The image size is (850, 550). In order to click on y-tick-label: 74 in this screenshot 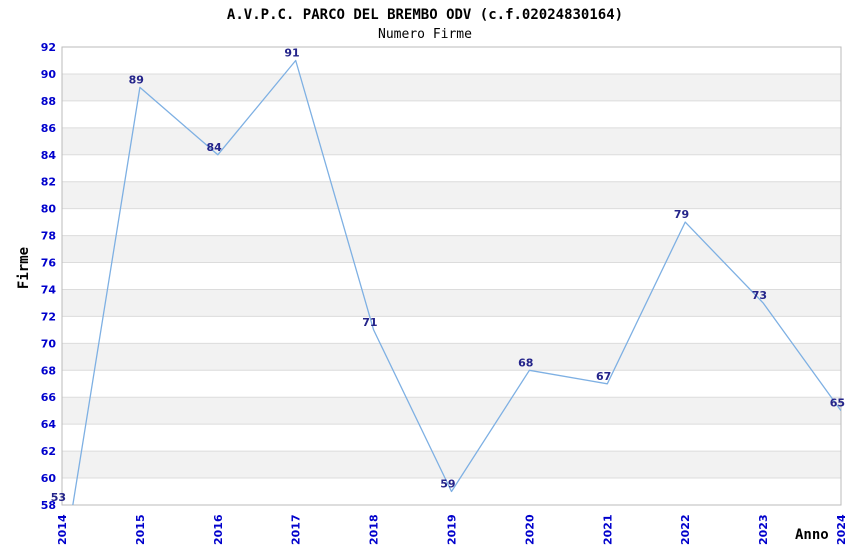, I will do `click(49, 290)`.